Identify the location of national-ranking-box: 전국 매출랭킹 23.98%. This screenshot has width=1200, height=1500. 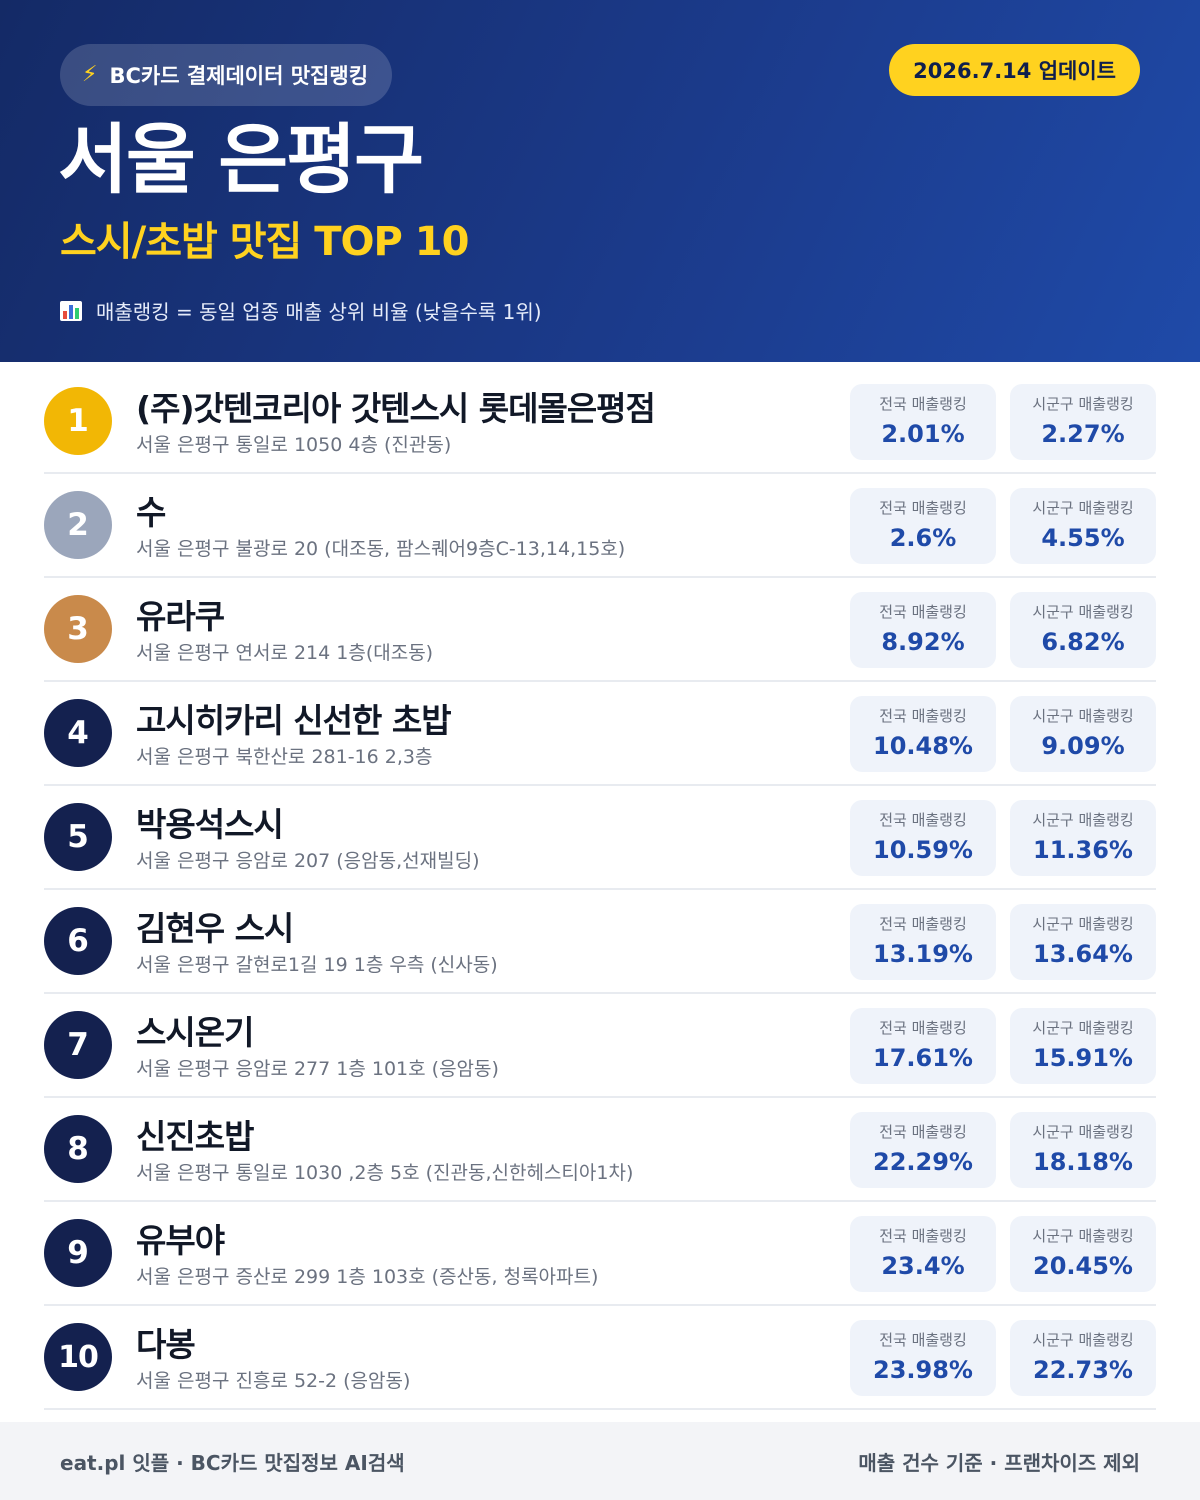
(923, 1358).